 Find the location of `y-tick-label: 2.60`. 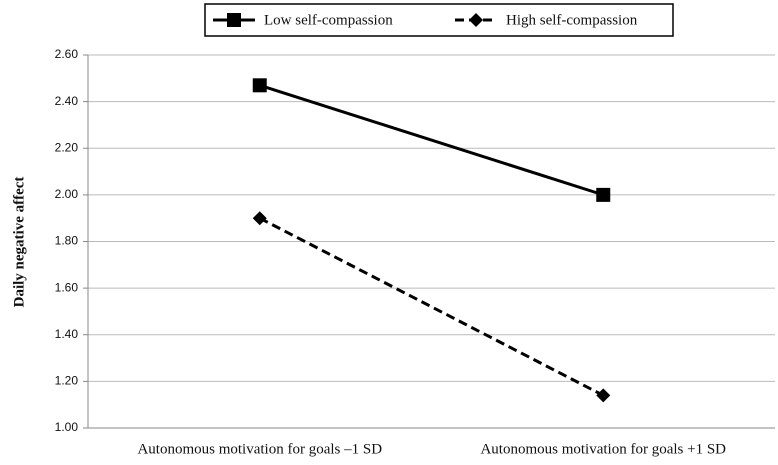

y-tick-label: 2.60 is located at coordinates (67, 54).